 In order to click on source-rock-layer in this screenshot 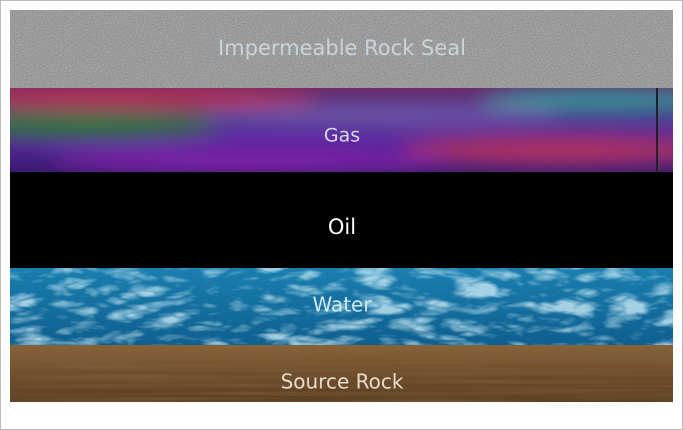, I will do `click(341, 373)`.